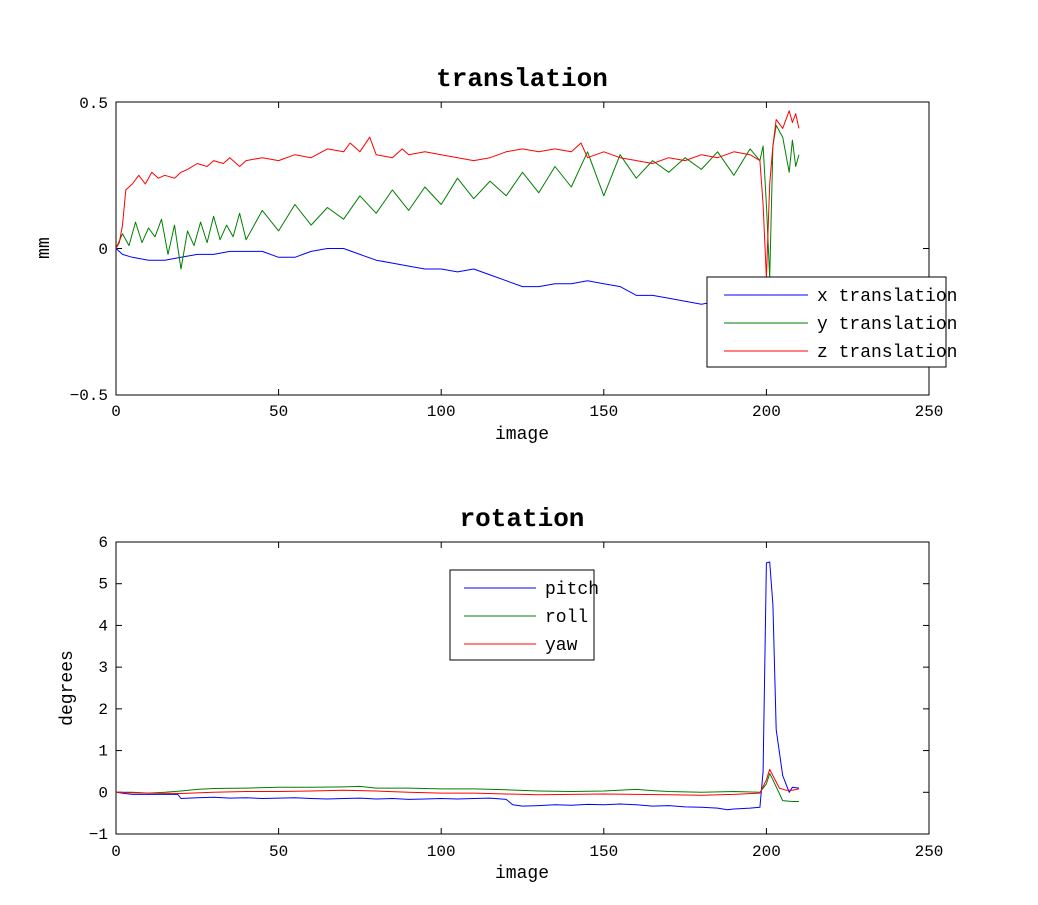  I want to click on translation-xtick-label: 250, so click(929, 412).